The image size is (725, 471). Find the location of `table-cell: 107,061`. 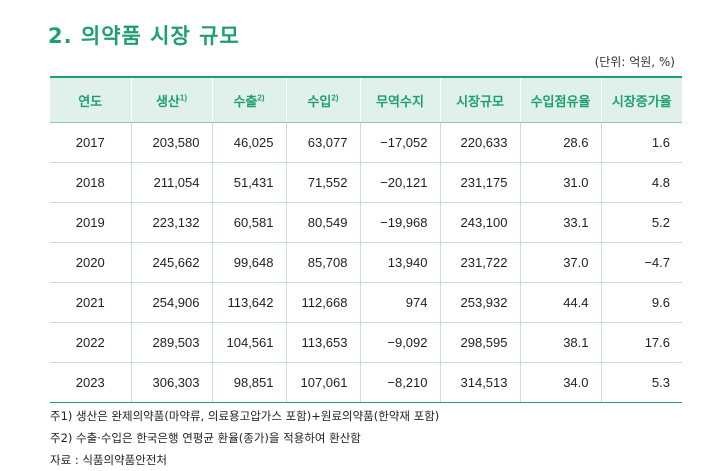

table-cell: 107,061 is located at coordinates (322, 382).